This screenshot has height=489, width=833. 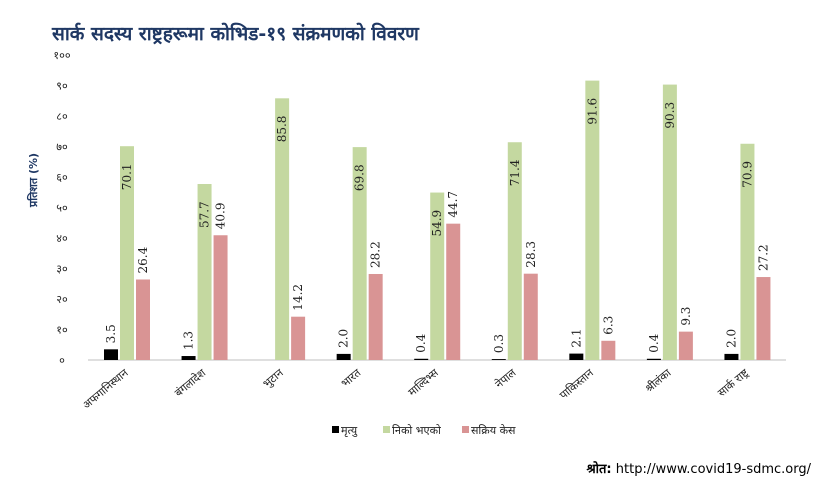 What do you see at coordinates (349, 430) in the screenshot?
I see `legend-label: मृत्यु` at bounding box center [349, 430].